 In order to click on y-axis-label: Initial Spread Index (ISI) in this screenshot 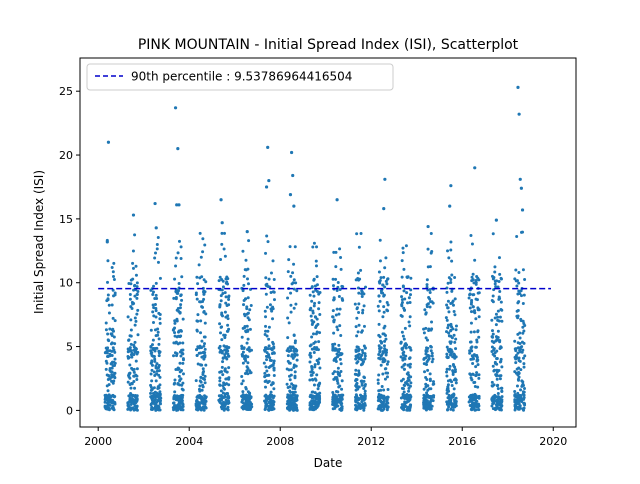, I will do `click(39, 242)`.